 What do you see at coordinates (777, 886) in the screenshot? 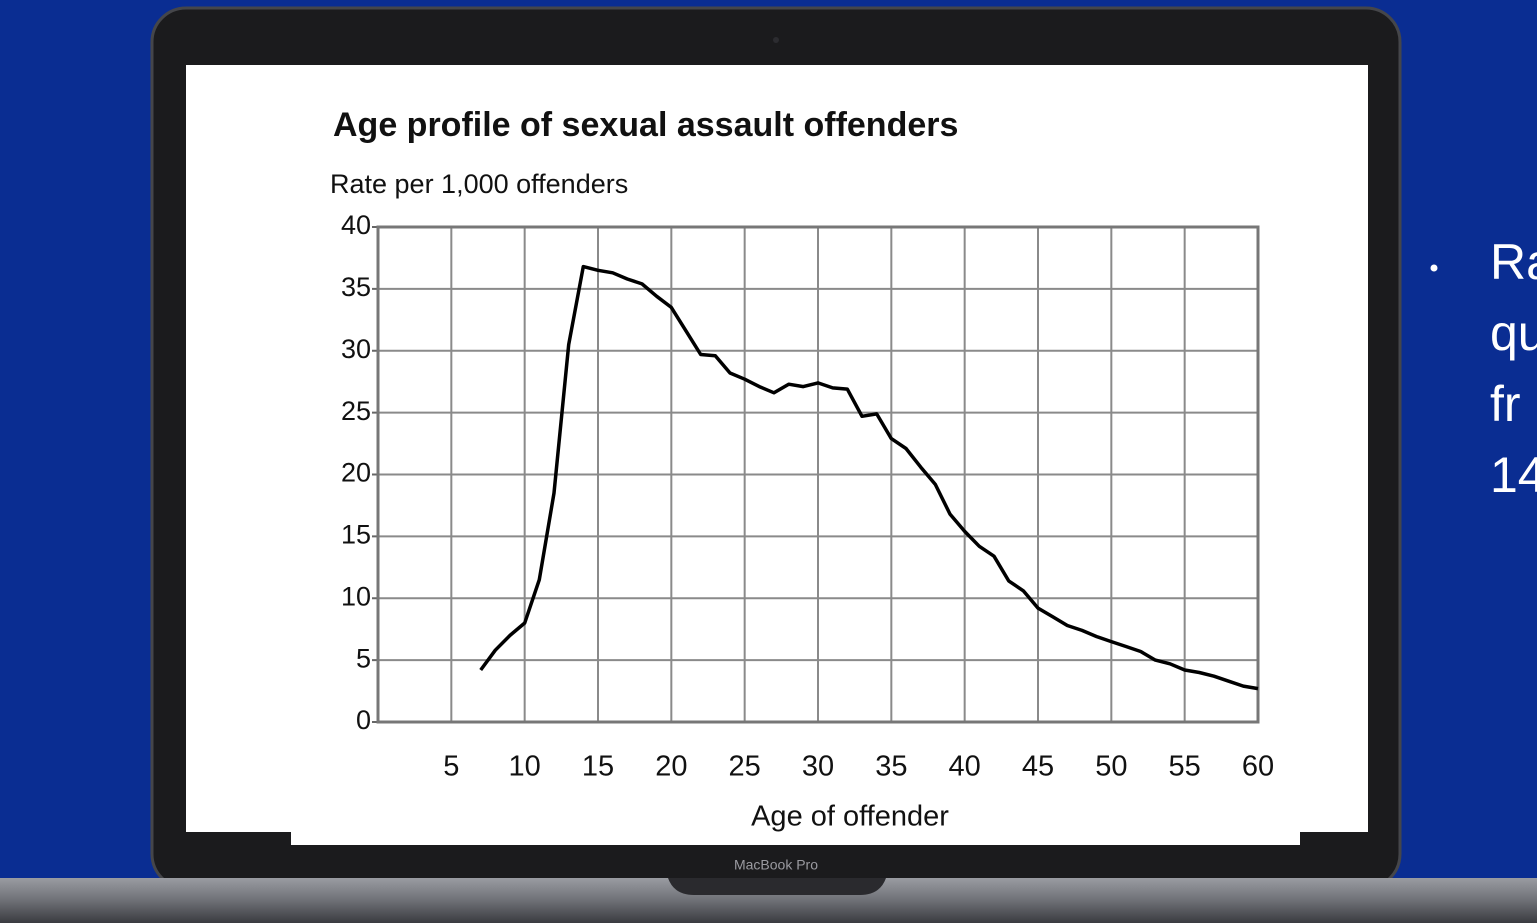
I see `laptop-notch` at bounding box center [777, 886].